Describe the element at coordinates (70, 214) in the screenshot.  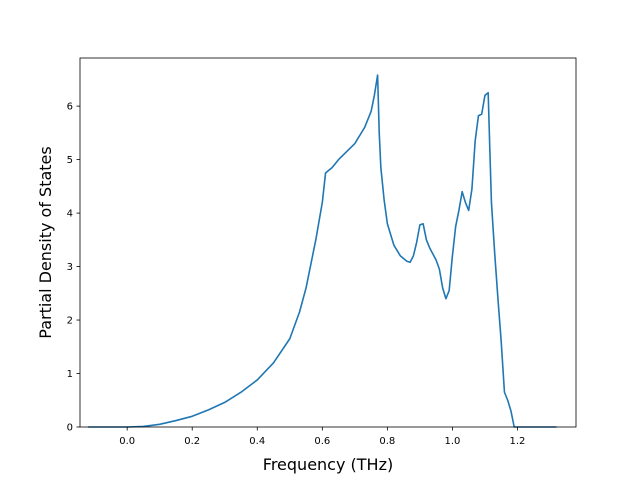
I see `y-tick-label: 4` at that location.